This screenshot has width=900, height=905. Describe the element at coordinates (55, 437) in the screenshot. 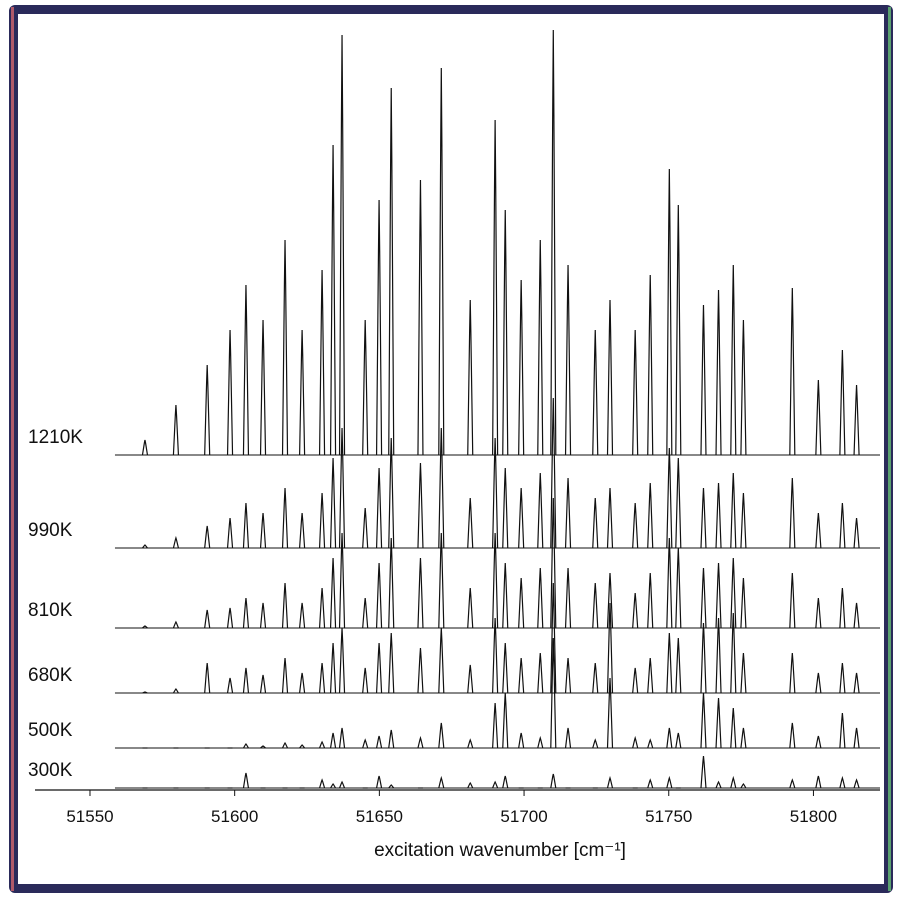

I see `trace-label: 1210K` at that location.